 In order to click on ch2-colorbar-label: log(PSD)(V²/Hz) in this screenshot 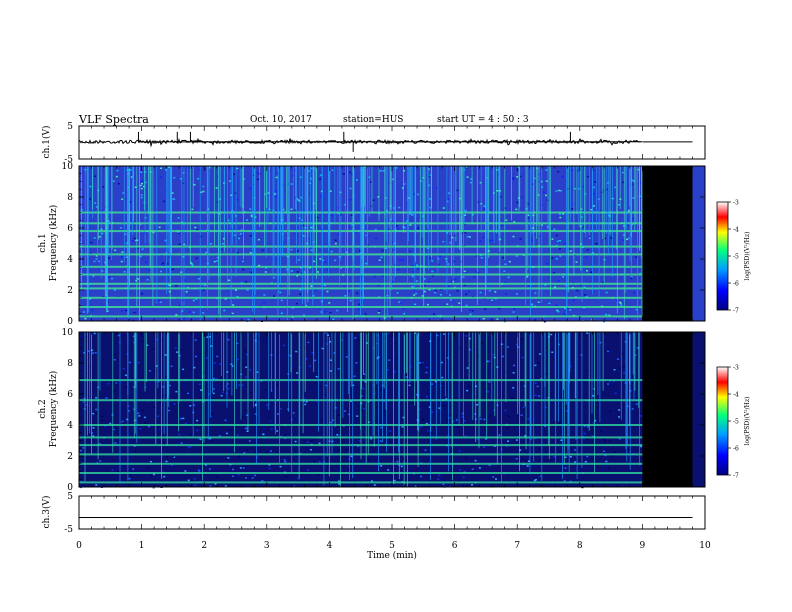, I will do `click(747, 421)`.